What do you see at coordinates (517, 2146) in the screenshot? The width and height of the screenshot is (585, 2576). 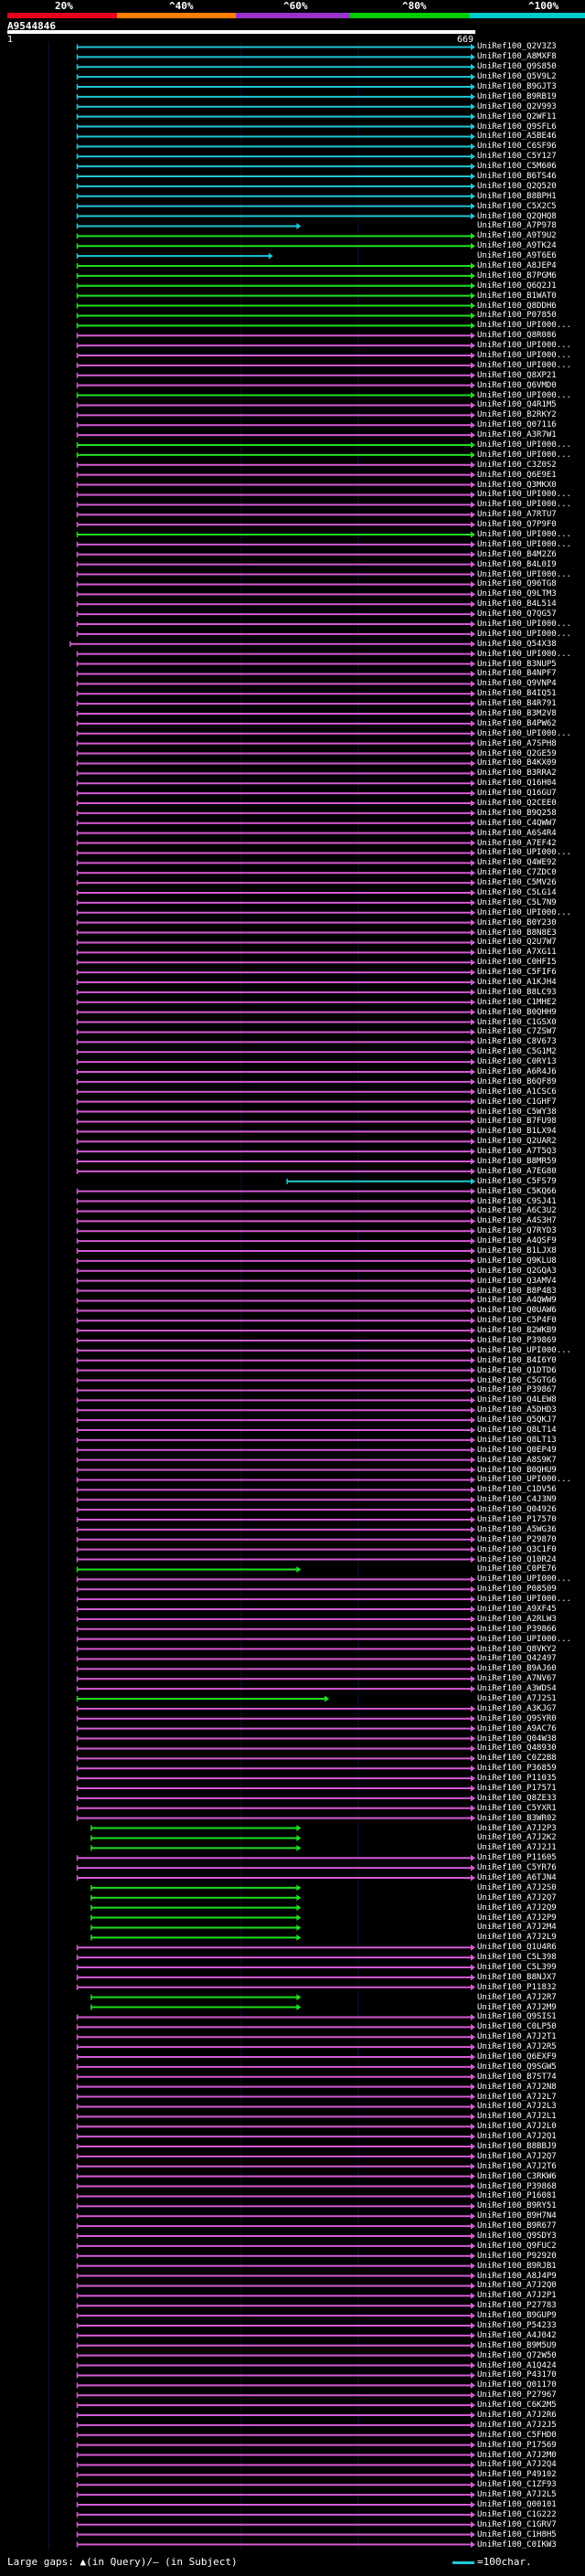 I see `hit-label: UniRef100_B8BBJ9` at bounding box center [517, 2146].